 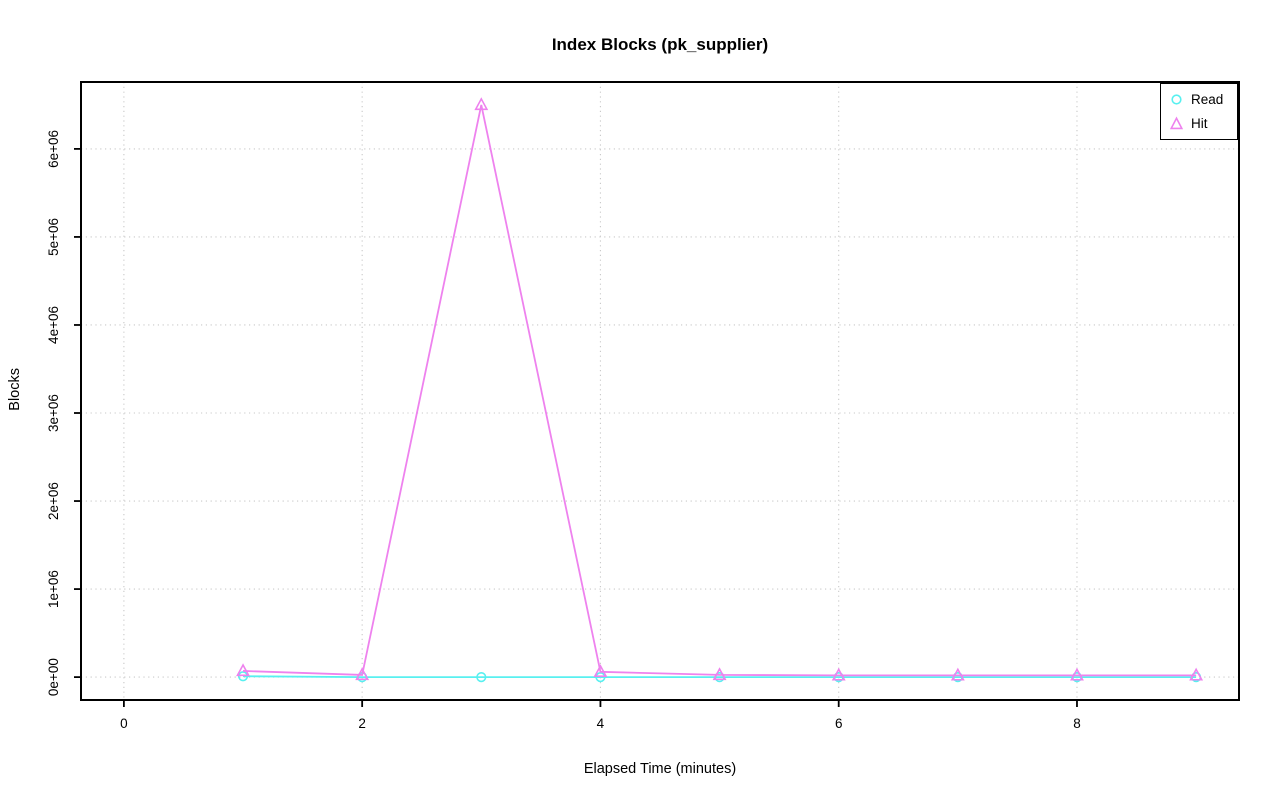 I want to click on legend-label-hit: Hit, so click(x=1199, y=123).